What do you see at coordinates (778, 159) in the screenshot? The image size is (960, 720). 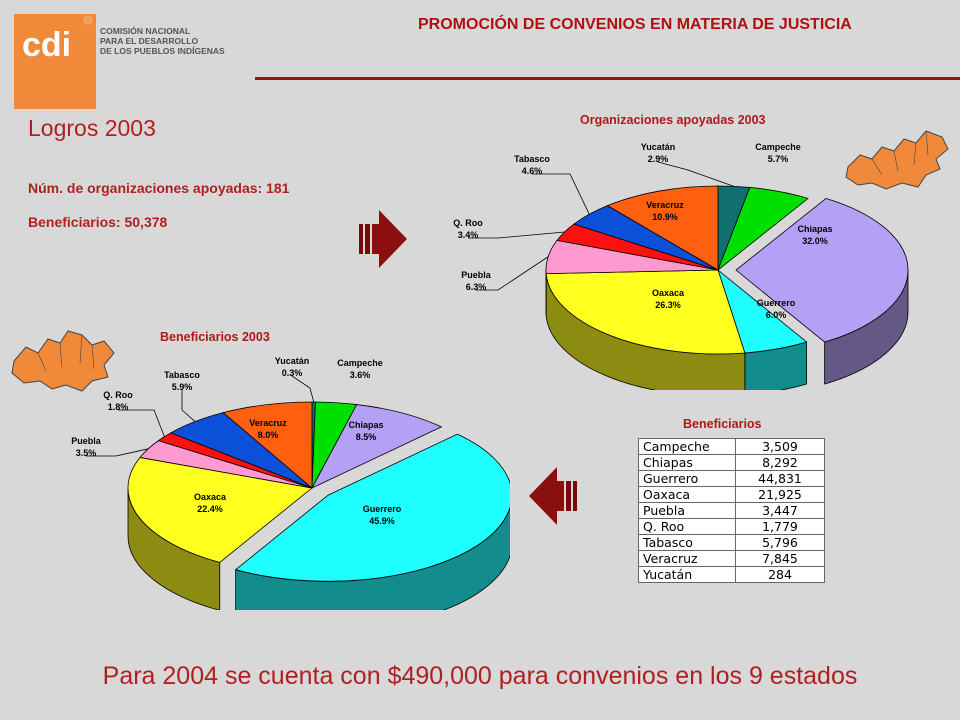 I see `slice-value-campeche: 5.7%` at bounding box center [778, 159].